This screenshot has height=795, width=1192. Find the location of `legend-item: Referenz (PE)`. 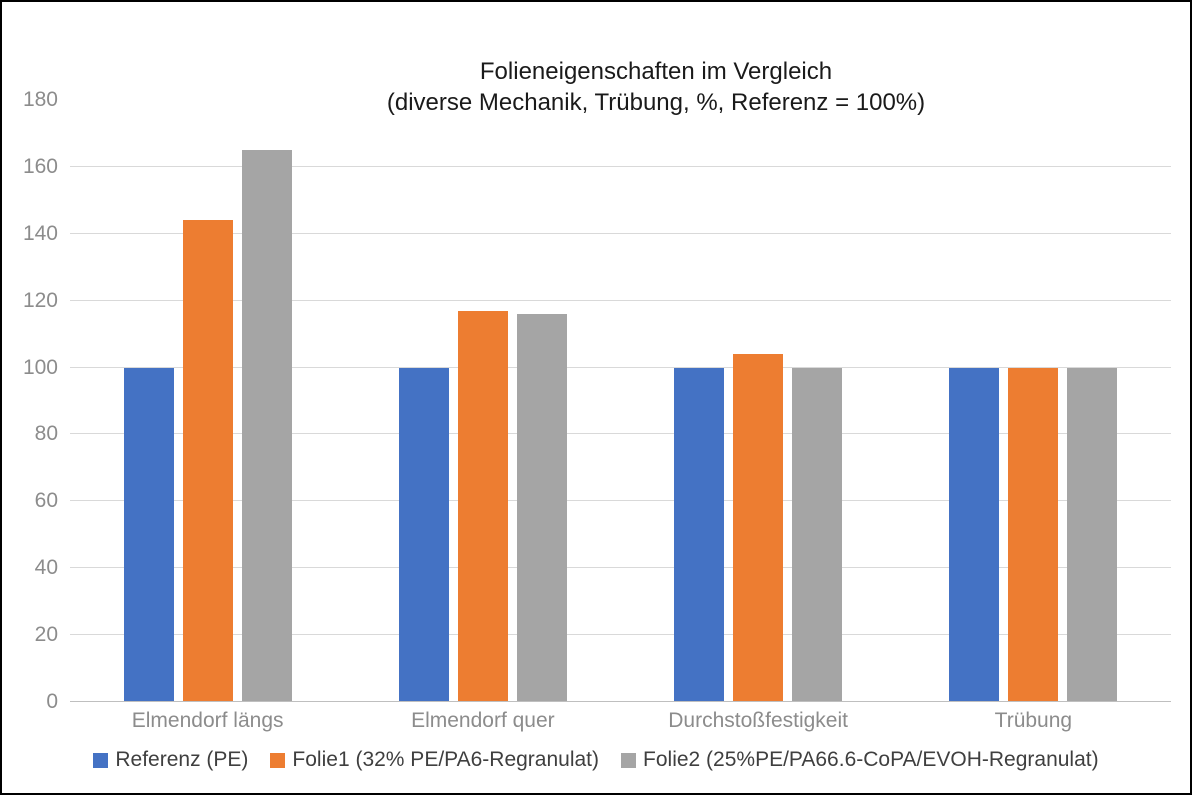

legend-item: Referenz (PE) is located at coordinates (170, 760).